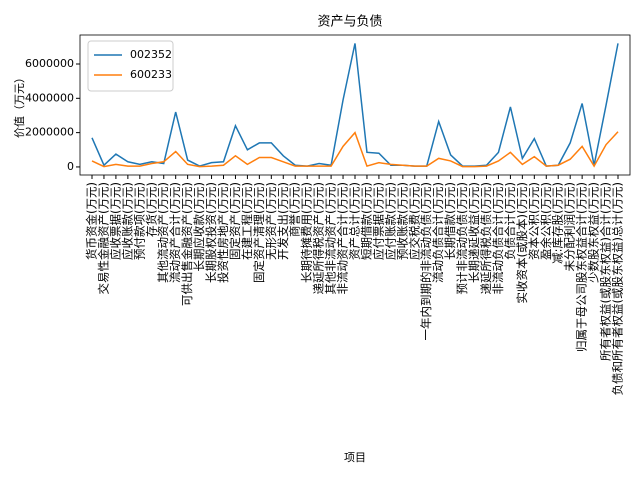  Describe the element at coordinates (414, 221) in the screenshot. I see `x-tick-label: 应交税费(万元)` at that location.